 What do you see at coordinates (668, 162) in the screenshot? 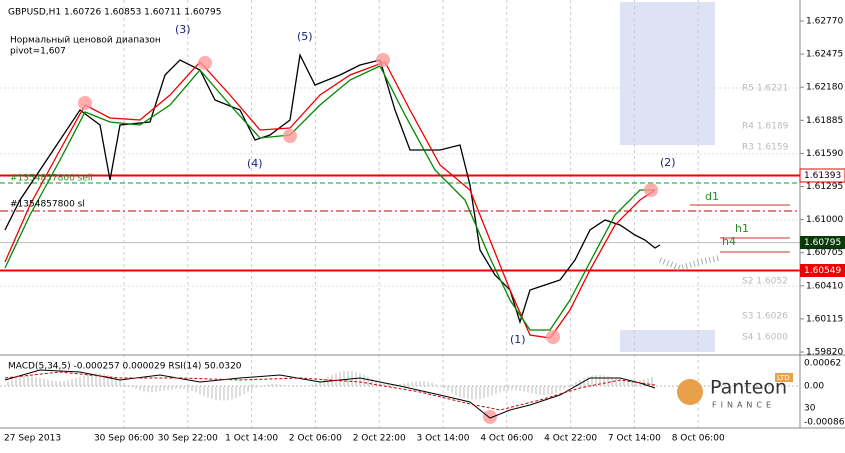
I see `wave: (2)` at bounding box center [668, 162].